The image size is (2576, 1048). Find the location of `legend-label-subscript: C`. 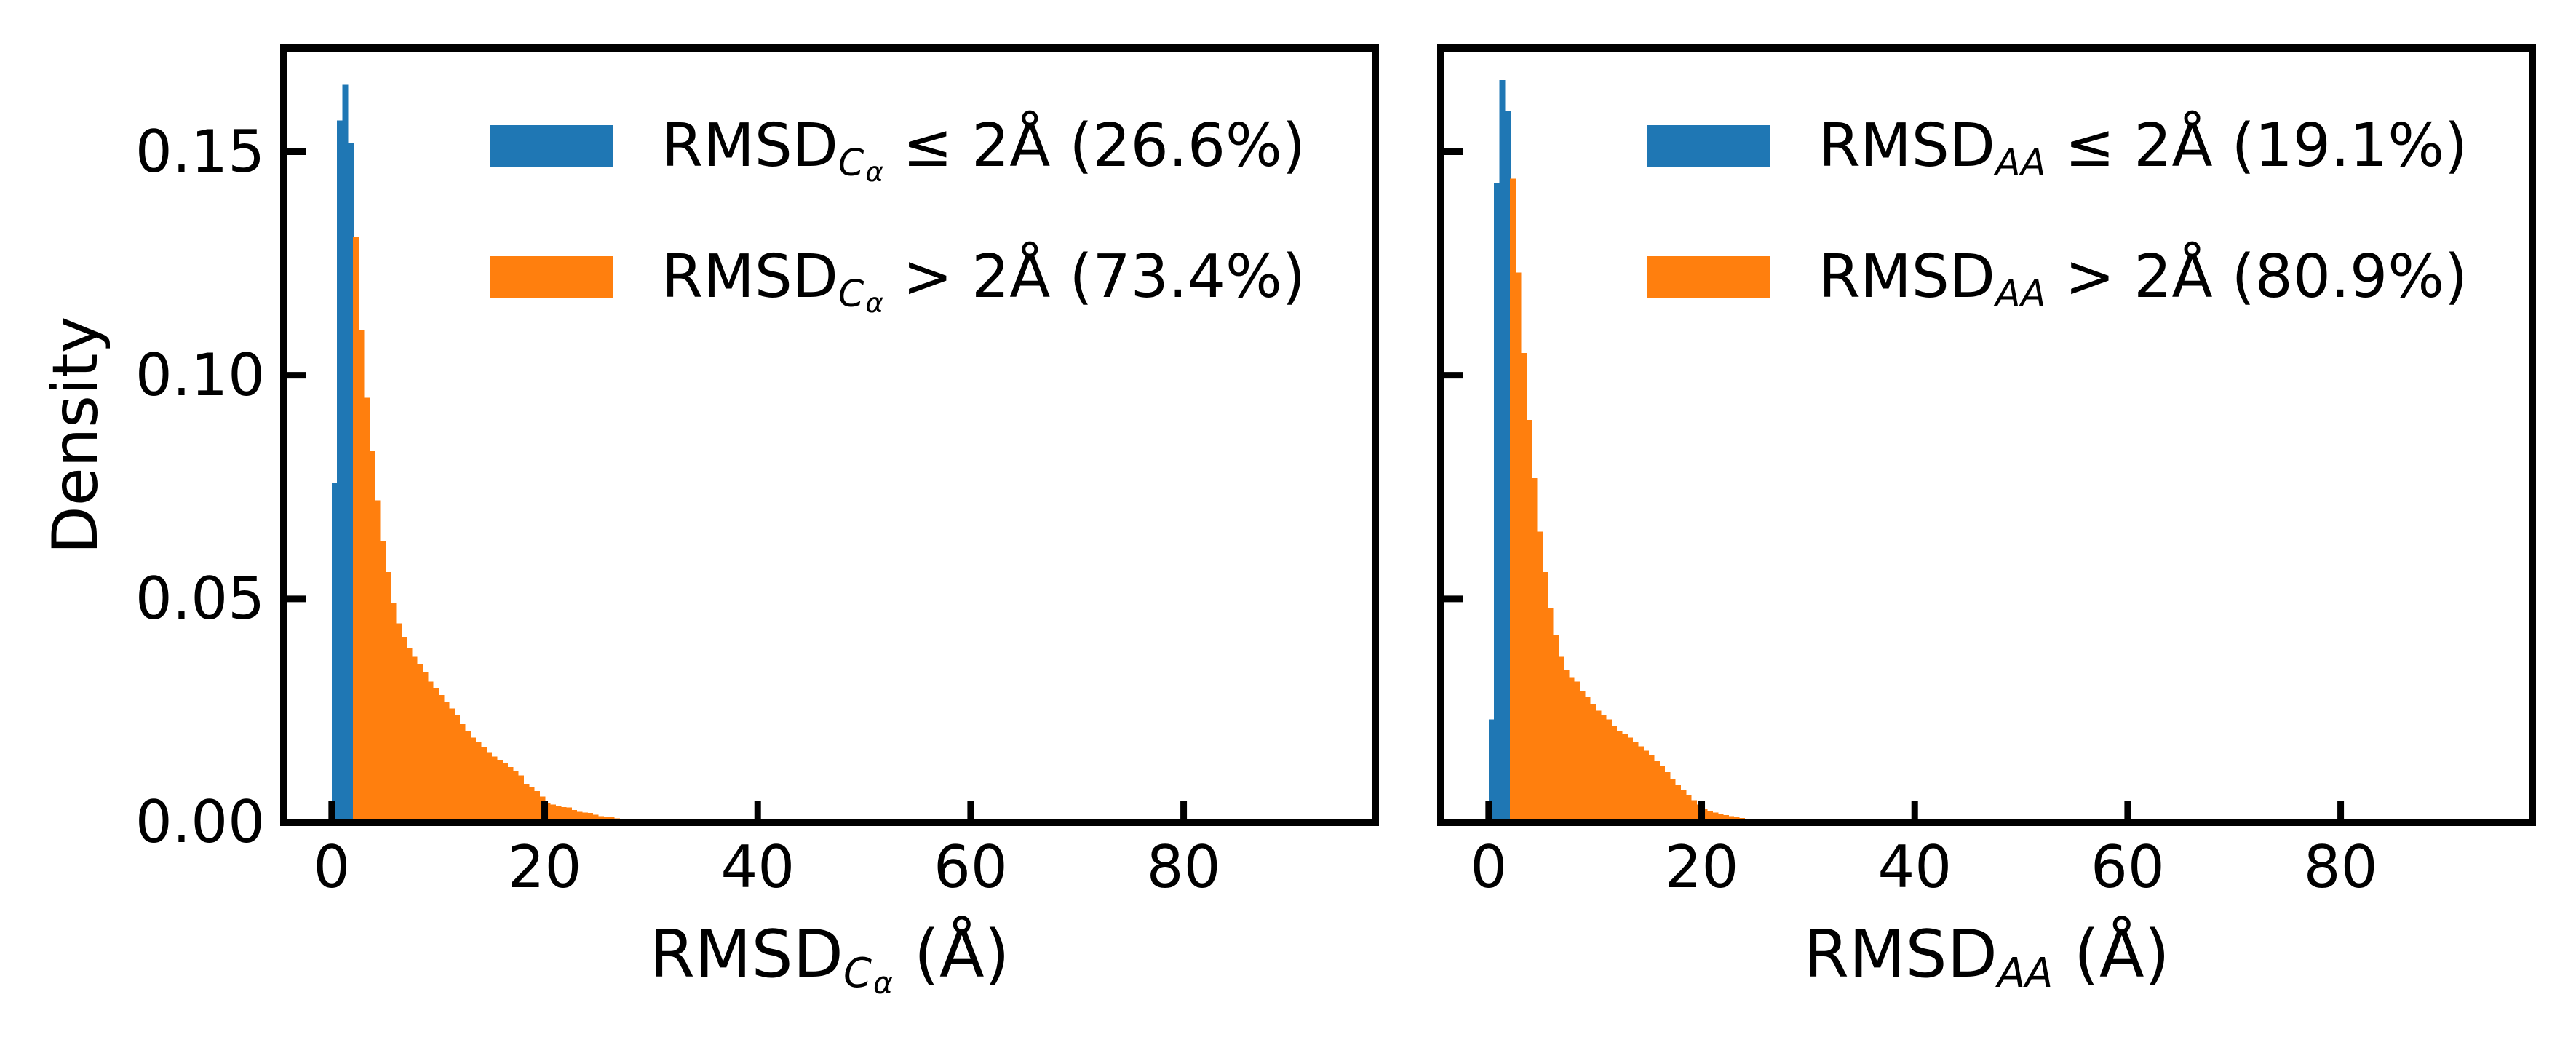

legend-label-subscript: C is located at coordinates (851, 162).